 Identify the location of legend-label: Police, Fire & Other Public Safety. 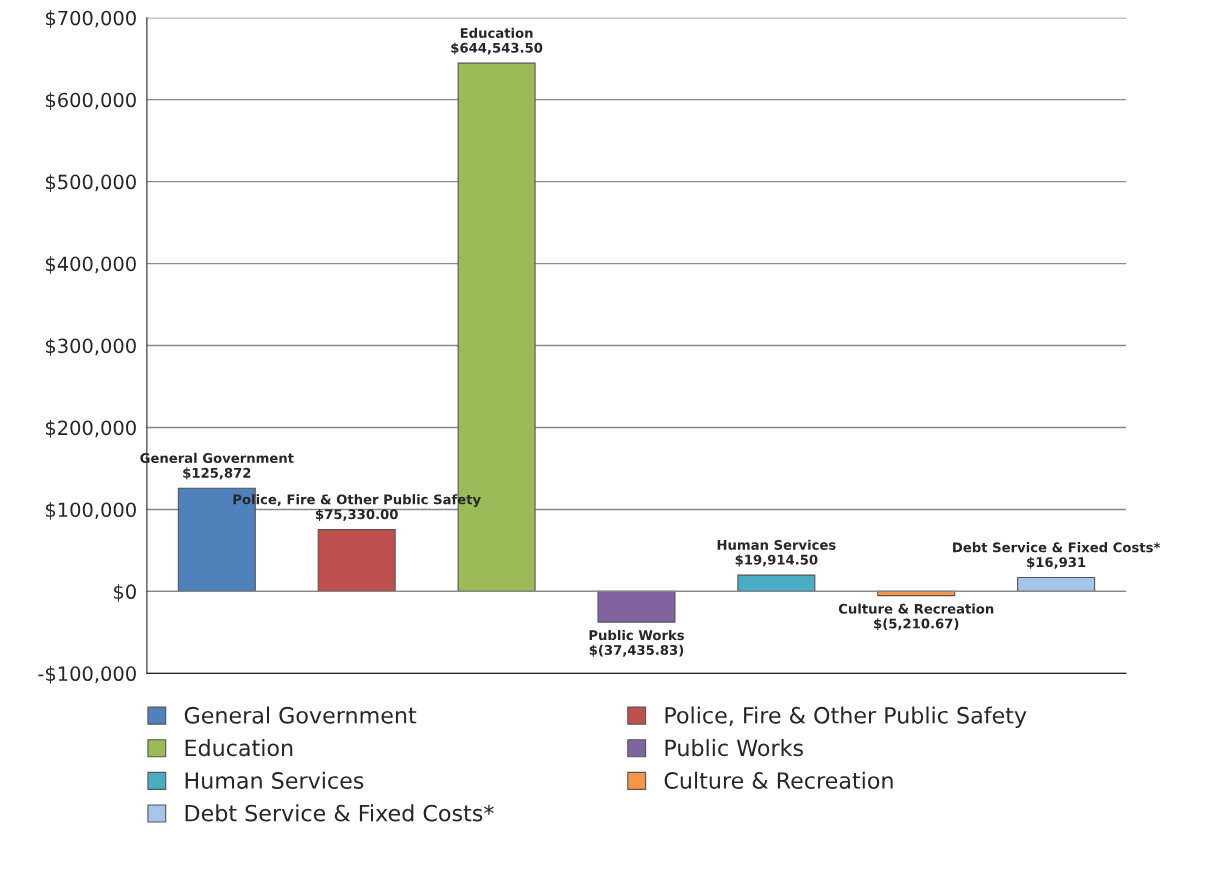
(846, 717).